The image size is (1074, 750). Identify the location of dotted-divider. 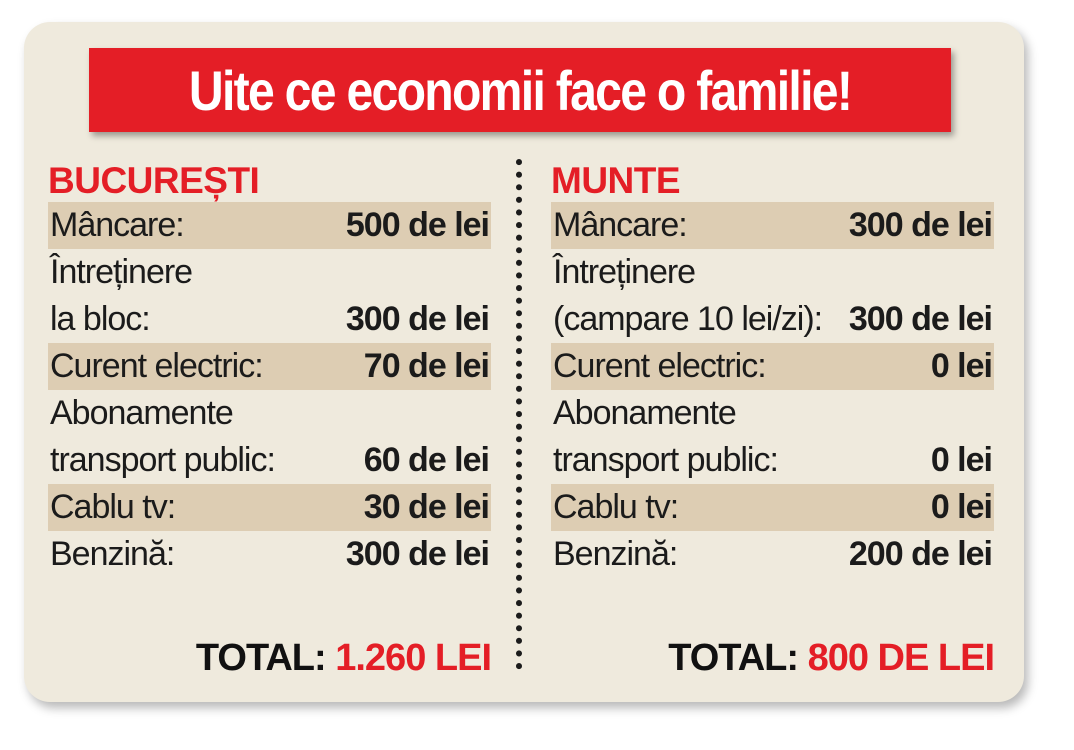
(519, 417).